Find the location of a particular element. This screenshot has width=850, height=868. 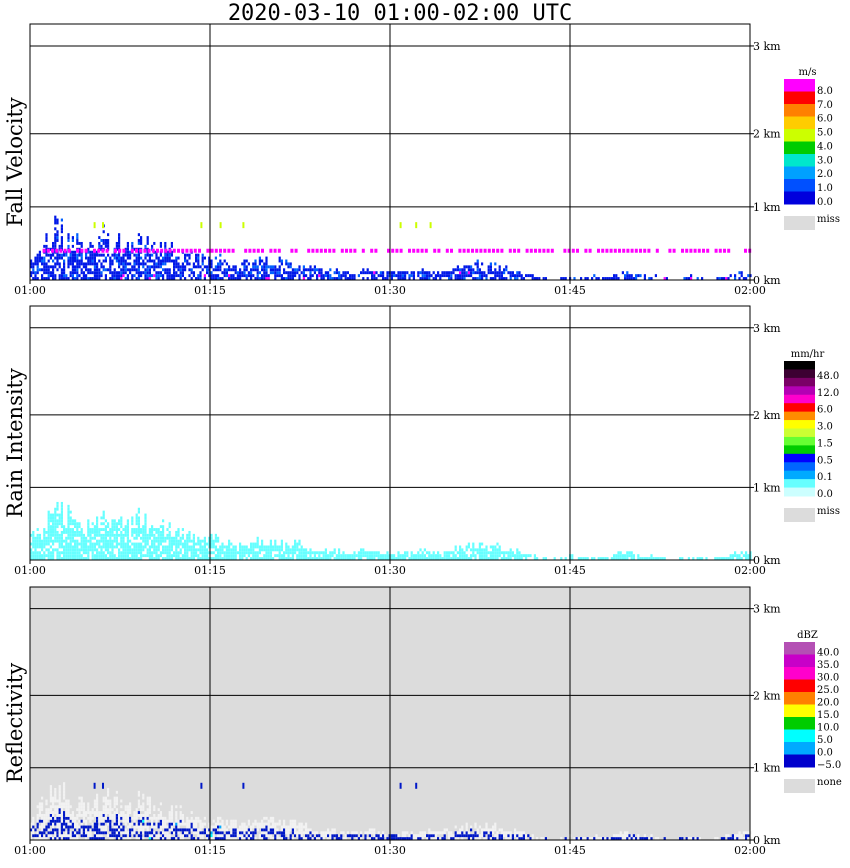

colorbar-missing-swatch is located at coordinates (799, 223).